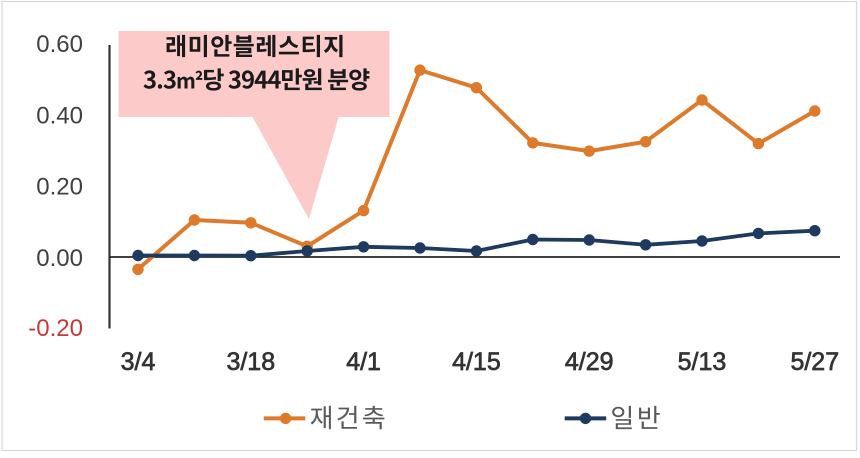 The image size is (860, 458). What do you see at coordinates (702, 362) in the screenshot?
I see `svg-text: 5/13` at bounding box center [702, 362].